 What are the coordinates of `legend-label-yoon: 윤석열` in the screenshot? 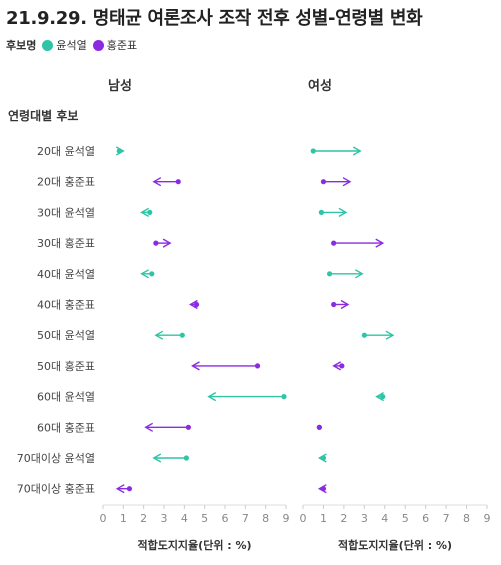 It's located at (71, 45).